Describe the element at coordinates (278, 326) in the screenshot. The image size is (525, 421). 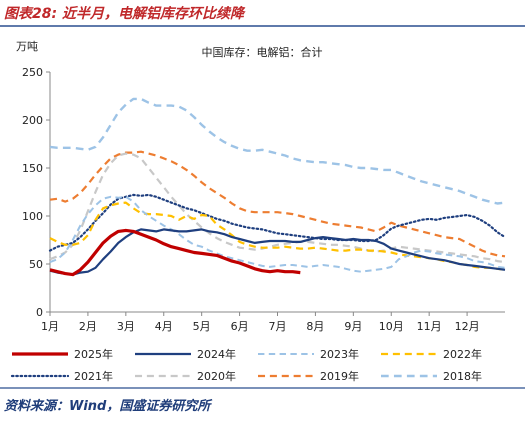
I see `x-tick-label: 7月` at that location.